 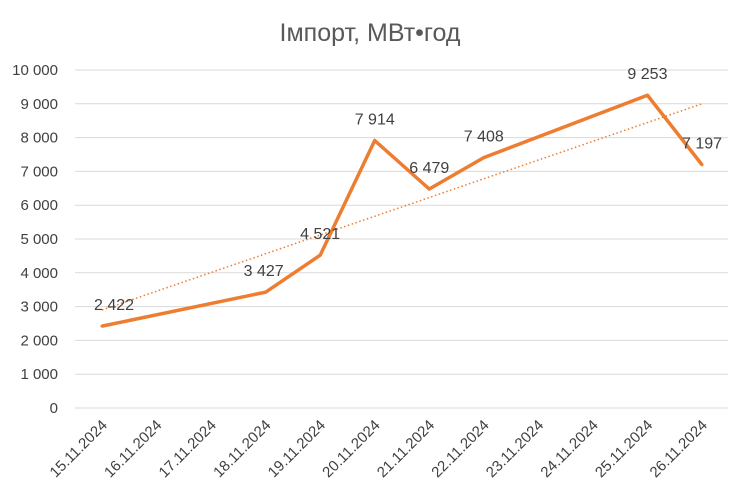 I want to click on y-tick-label: 0, so click(x=54, y=408).